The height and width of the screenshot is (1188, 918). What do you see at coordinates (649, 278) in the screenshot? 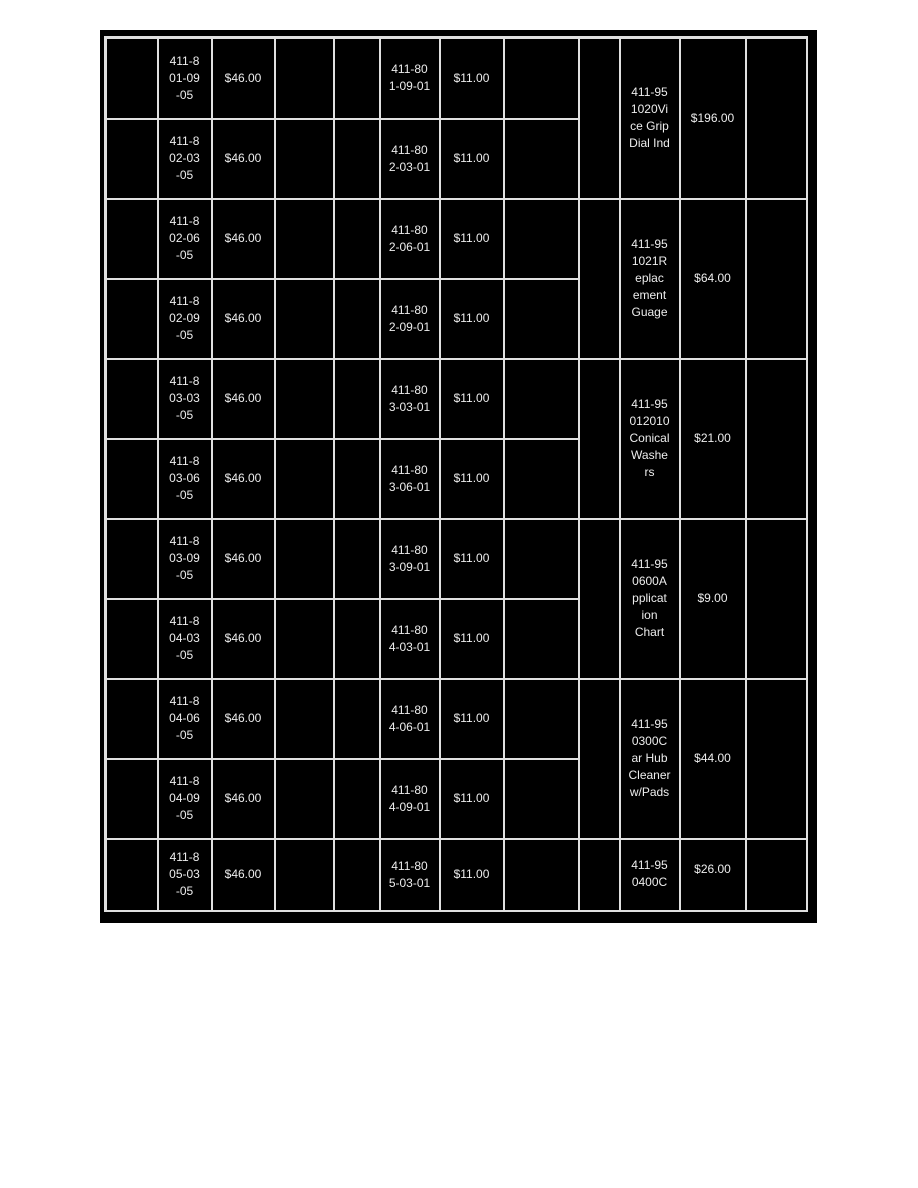
I see `group-part-number-cell: 411-95 1021R eplac ement Guage` at bounding box center [649, 278].